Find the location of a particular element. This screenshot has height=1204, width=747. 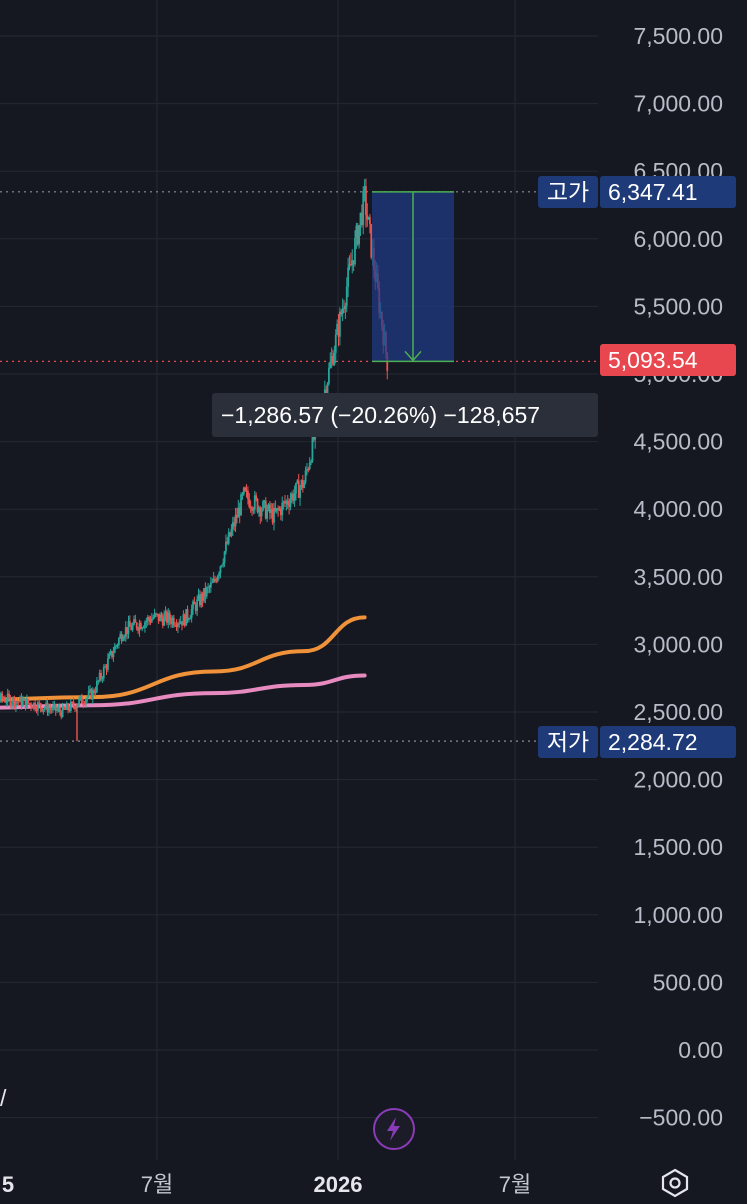

measurement-label: −1,286.57 (−20.26%) −128,657 is located at coordinates (405, 415).